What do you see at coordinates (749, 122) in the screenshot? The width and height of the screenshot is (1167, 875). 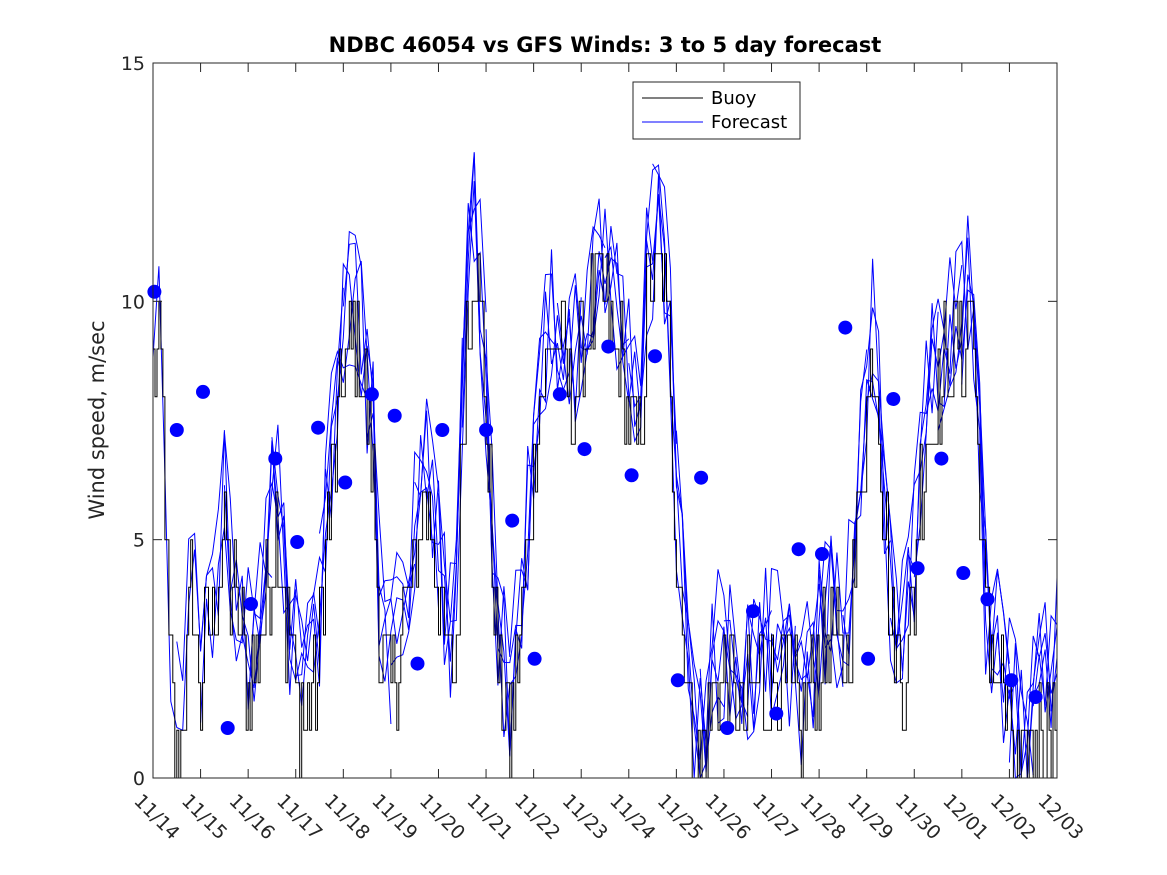 I see `legend-forecast-label: Forecast` at bounding box center [749, 122].